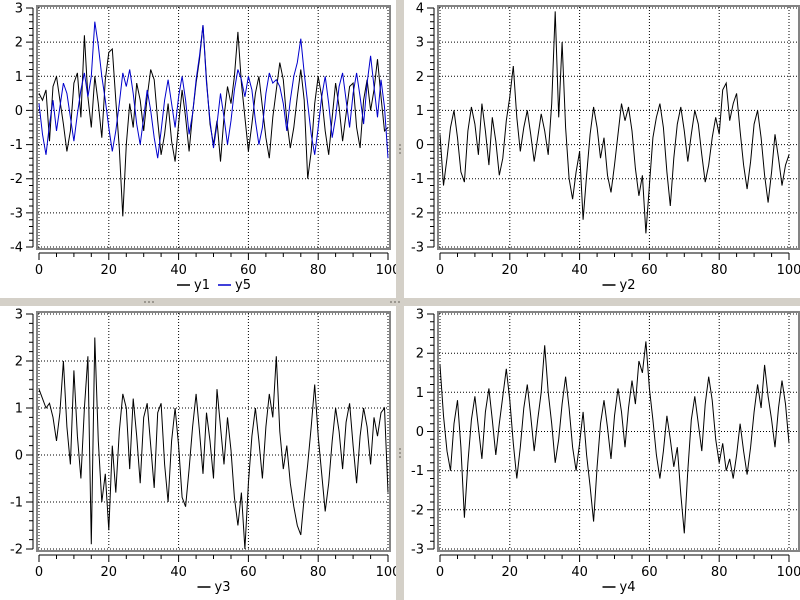 The height and width of the screenshot is (600, 800). I want to click on svg-text: y1, so click(202, 285).